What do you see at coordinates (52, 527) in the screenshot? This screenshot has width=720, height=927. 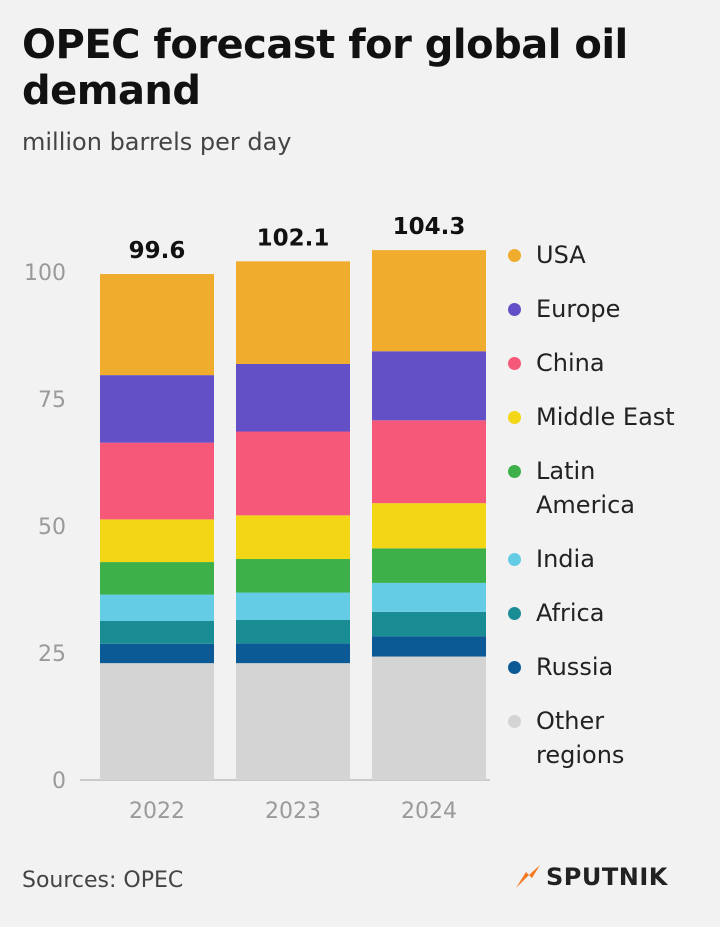 I see `y-tick-label: 50` at bounding box center [52, 527].